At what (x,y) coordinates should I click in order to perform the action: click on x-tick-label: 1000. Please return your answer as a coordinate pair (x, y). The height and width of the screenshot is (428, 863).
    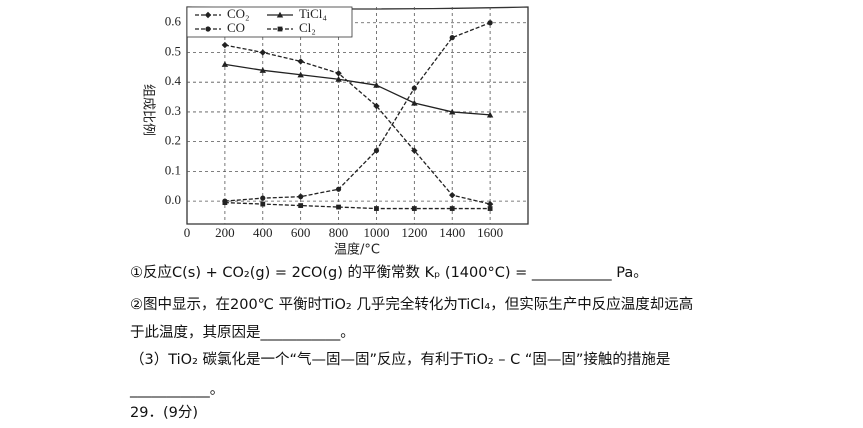
    Looking at the image, I should click on (376, 232).